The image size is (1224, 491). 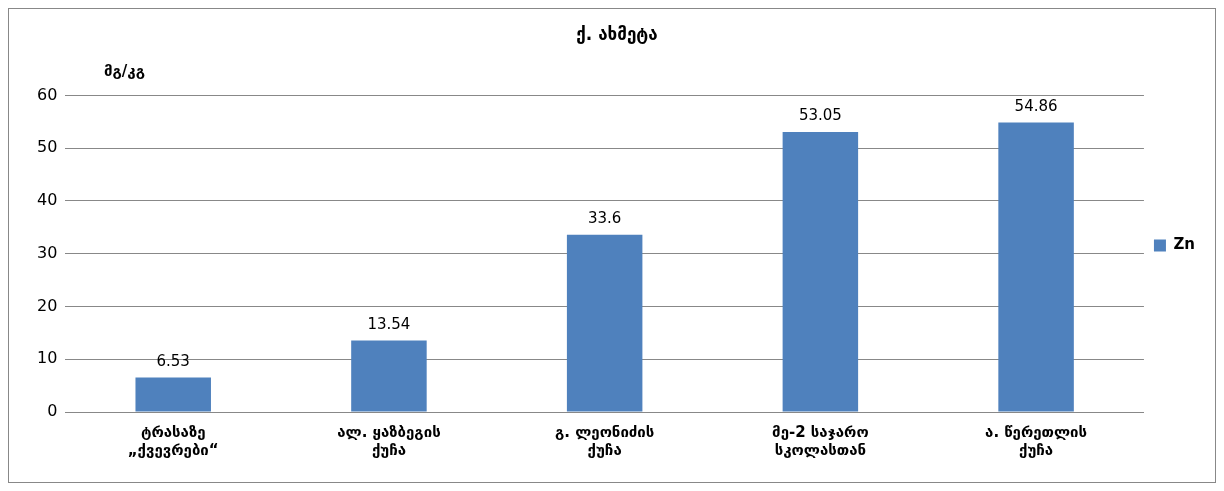 What do you see at coordinates (1184, 244) in the screenshot?
I see `legend-label: Zn` at bounding box center [1184, 244].